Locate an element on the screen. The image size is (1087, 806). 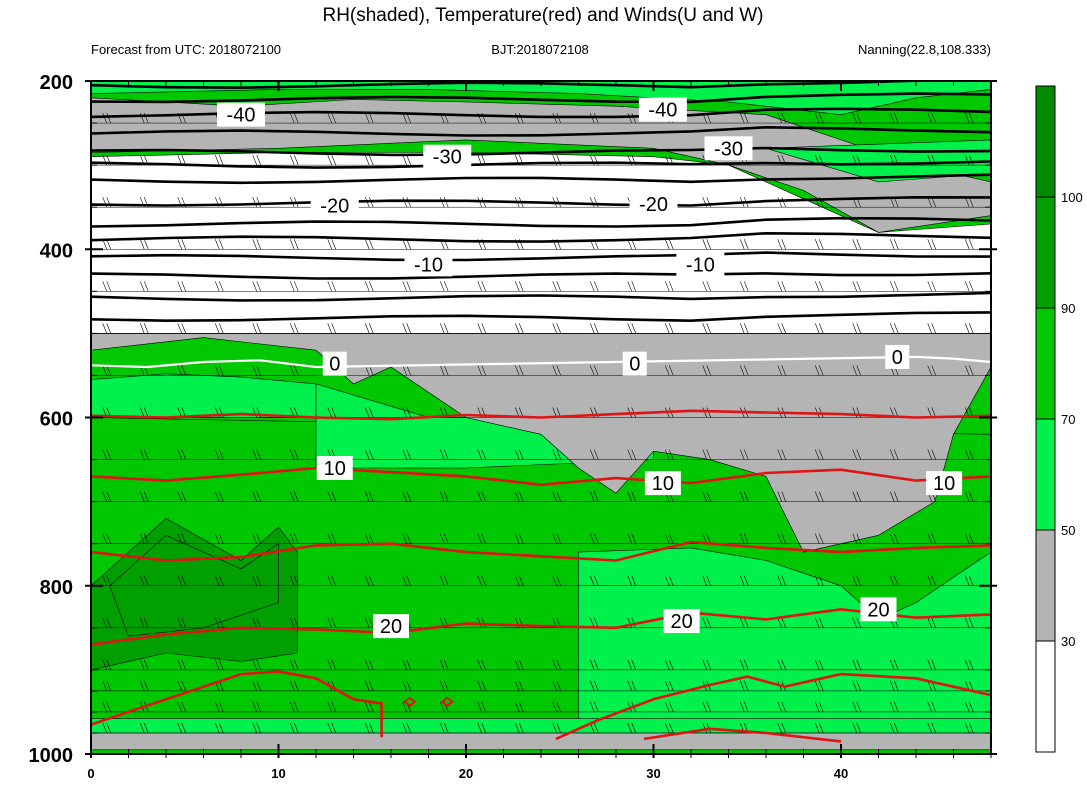
zero-isotherm is located at coordinates (541, 362).